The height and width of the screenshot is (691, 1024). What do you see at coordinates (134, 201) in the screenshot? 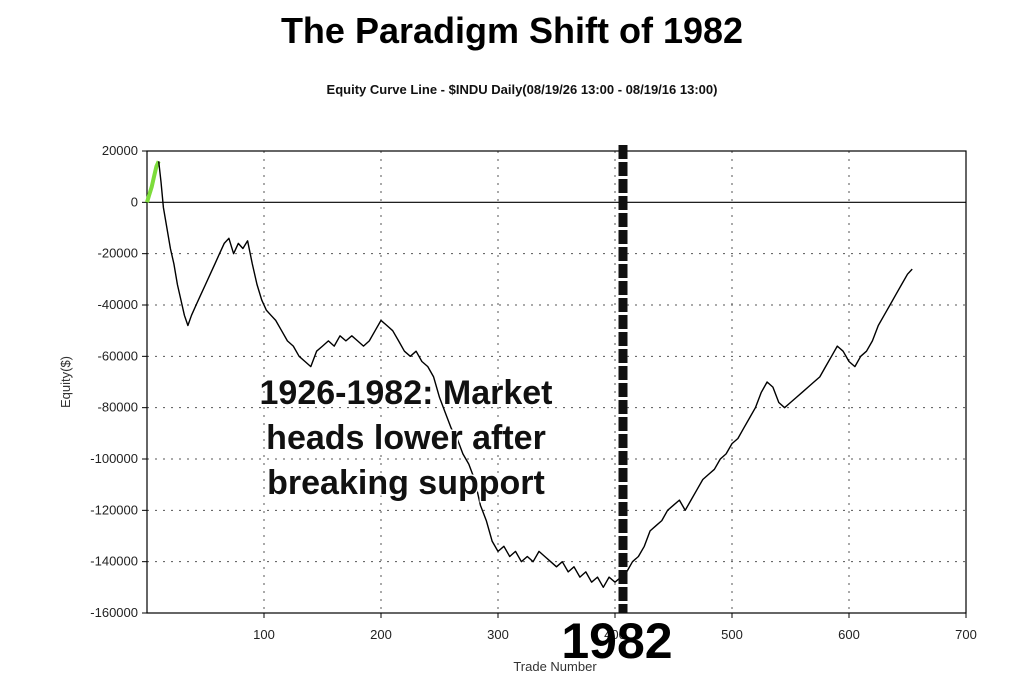
I see `y-tick-label: 0` at bounding box center [134, 201].